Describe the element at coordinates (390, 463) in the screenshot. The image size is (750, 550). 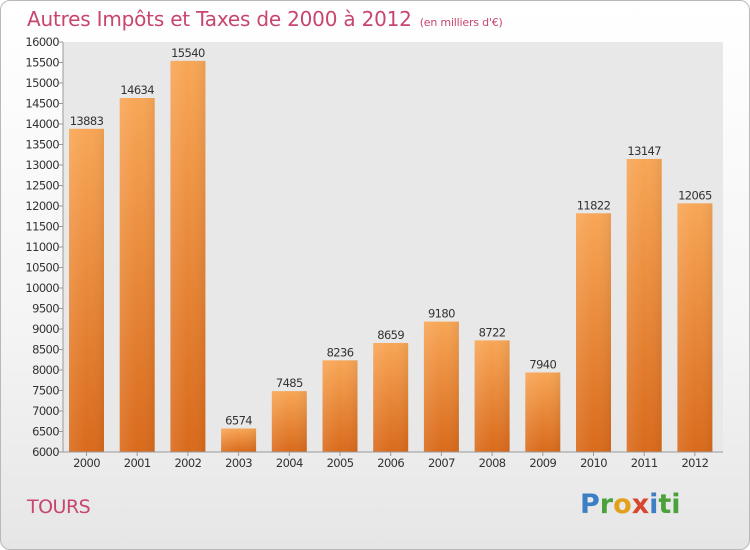
I see `x-tick-label: 2006` at that location.